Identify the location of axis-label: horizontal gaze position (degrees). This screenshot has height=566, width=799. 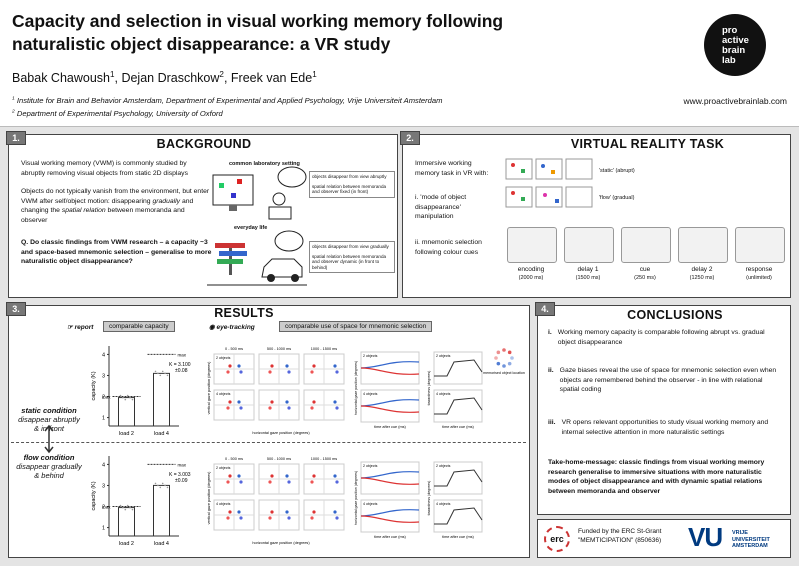
(356, 498).